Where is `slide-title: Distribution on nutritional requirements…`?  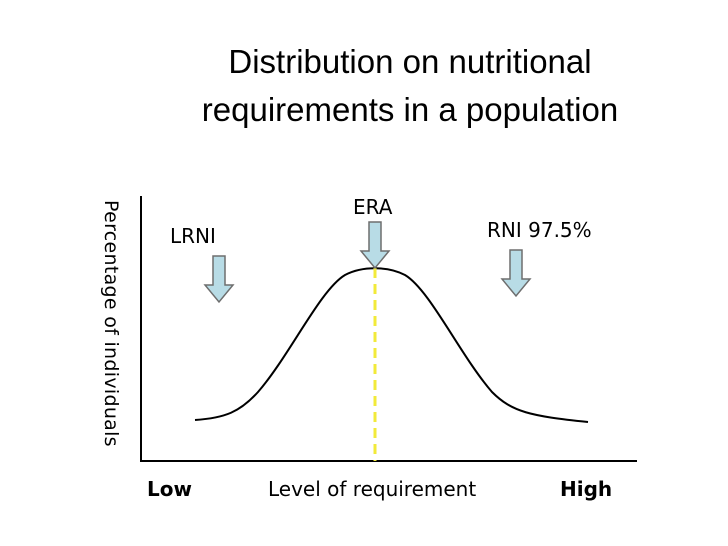 slide-title: Distribution on nutritional requirements… is located at coordinates (410, 86).